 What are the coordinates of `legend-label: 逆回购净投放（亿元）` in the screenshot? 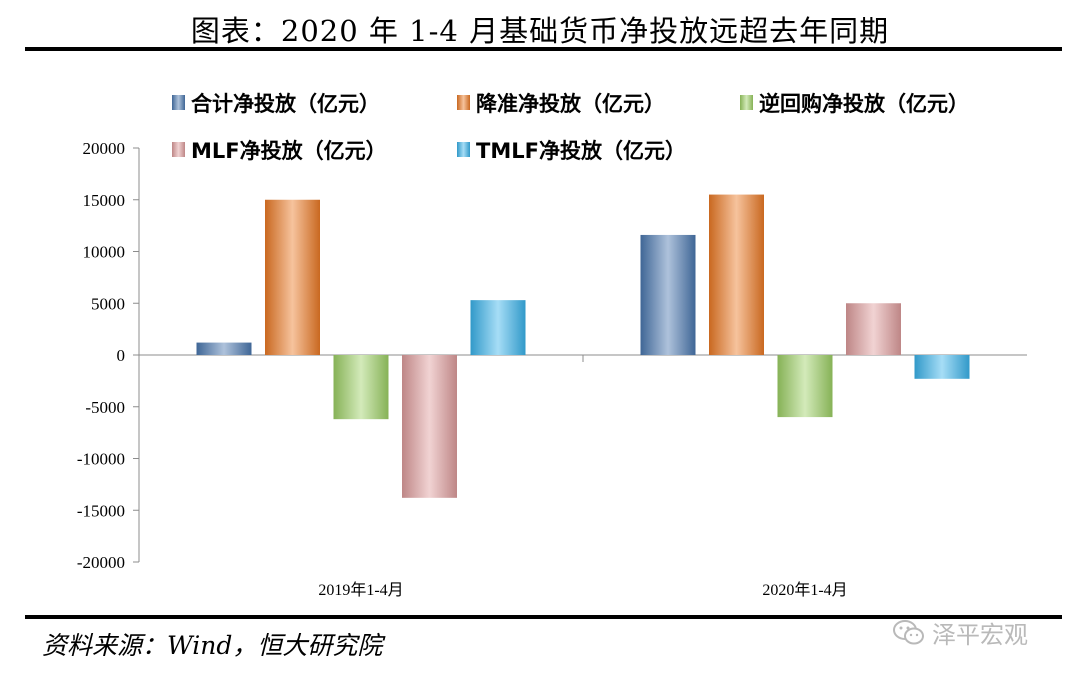 It's located at (864, 104).